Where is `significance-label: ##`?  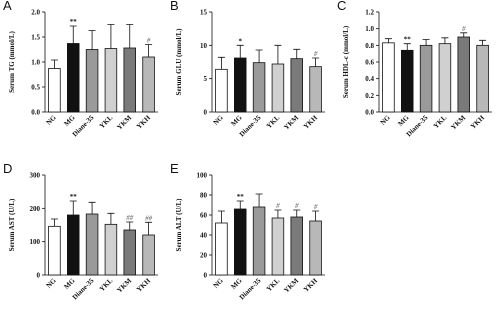
significance-label: ## is located at coordinates (149, 218).